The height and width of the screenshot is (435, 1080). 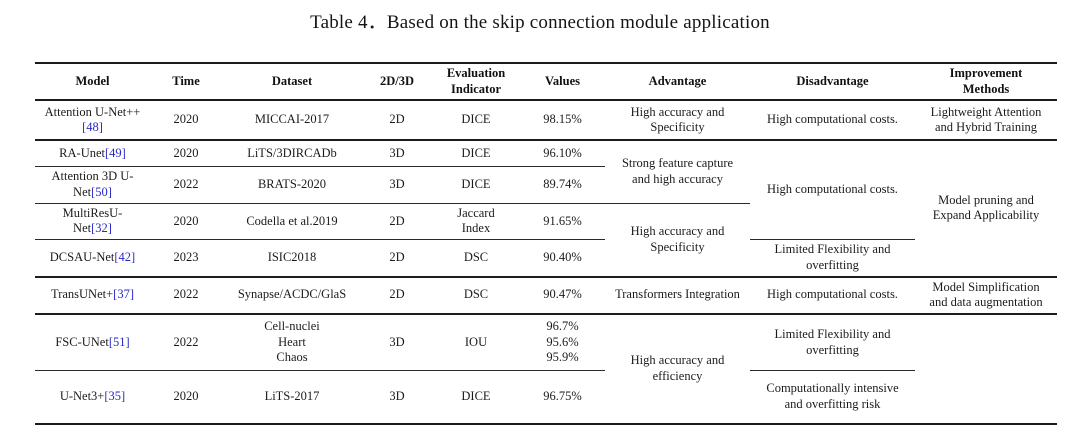 I want to click on model-name: FSC-UNet, so click(x=82, y=341).